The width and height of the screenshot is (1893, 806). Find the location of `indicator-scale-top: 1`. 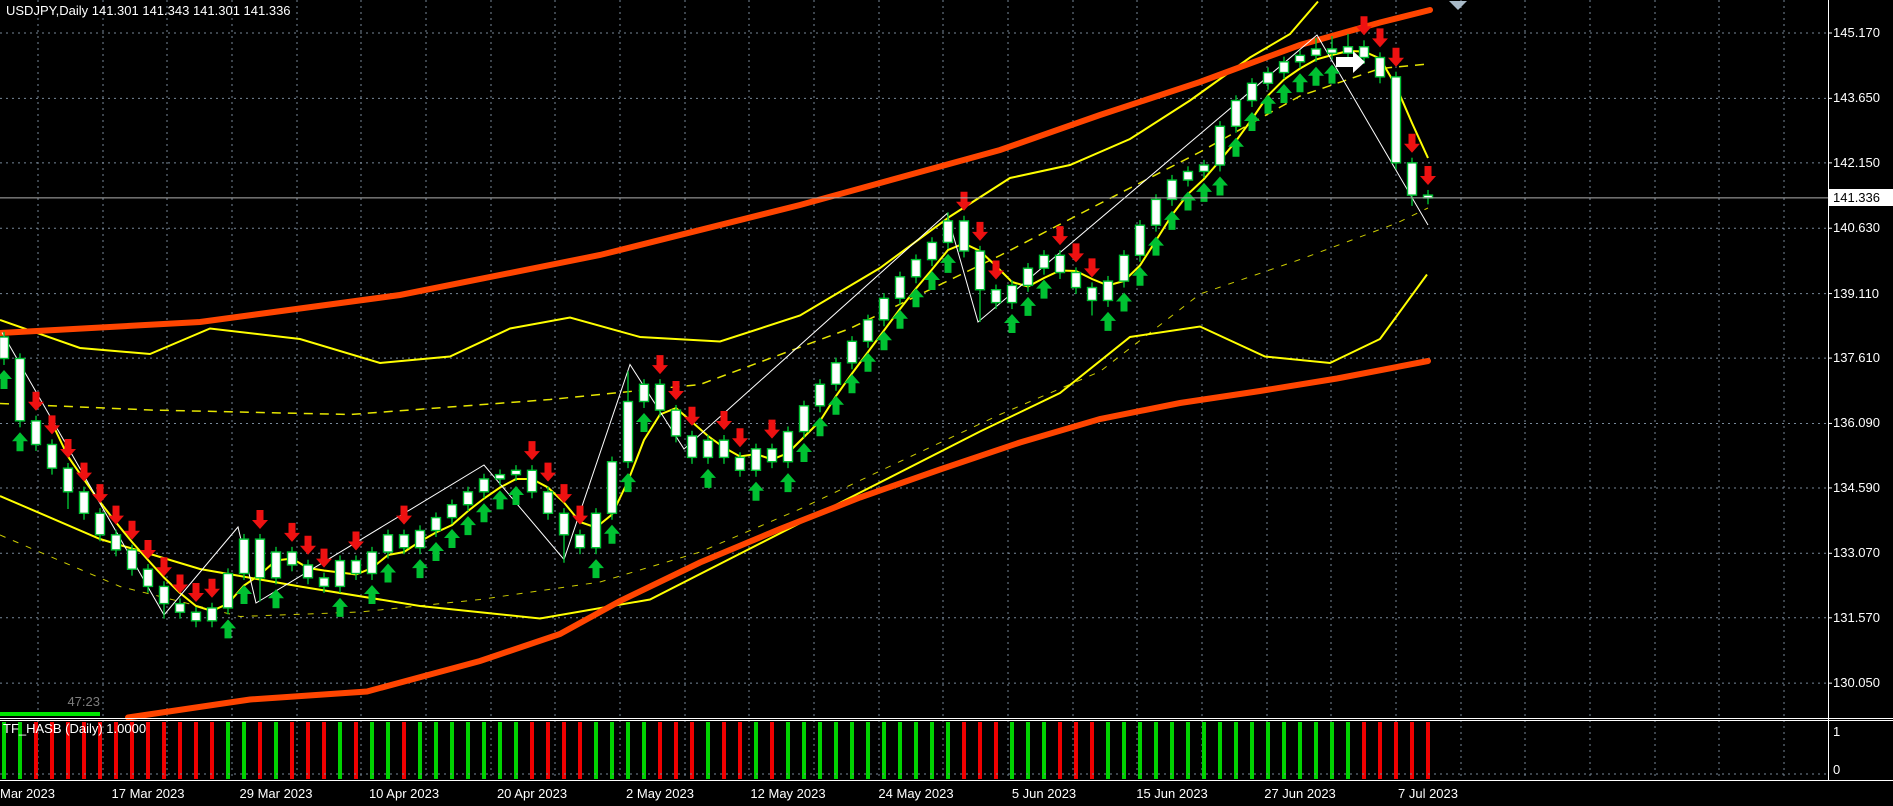

indicator-scale-top: 1 is located at coordinates (1837, 731).